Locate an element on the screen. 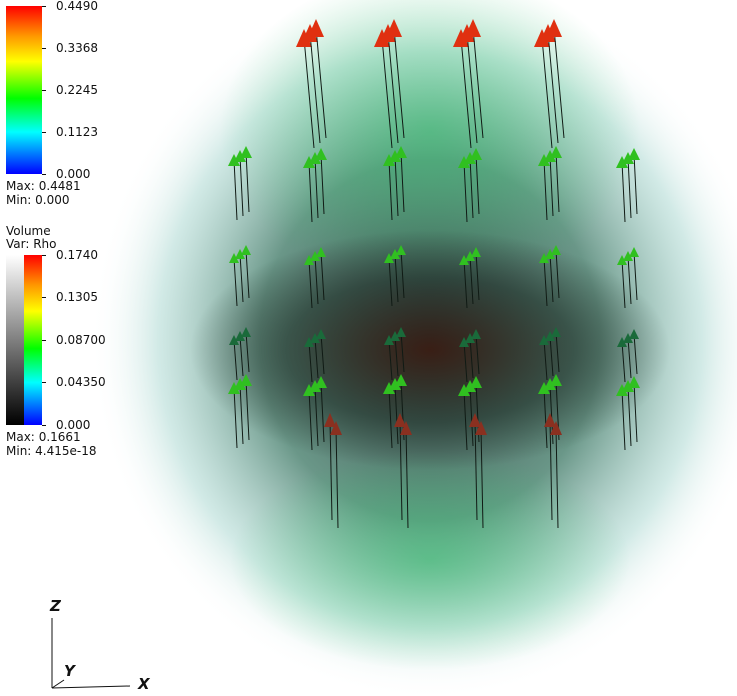  axis-label-z: Z is located at coordinates (55, 606).